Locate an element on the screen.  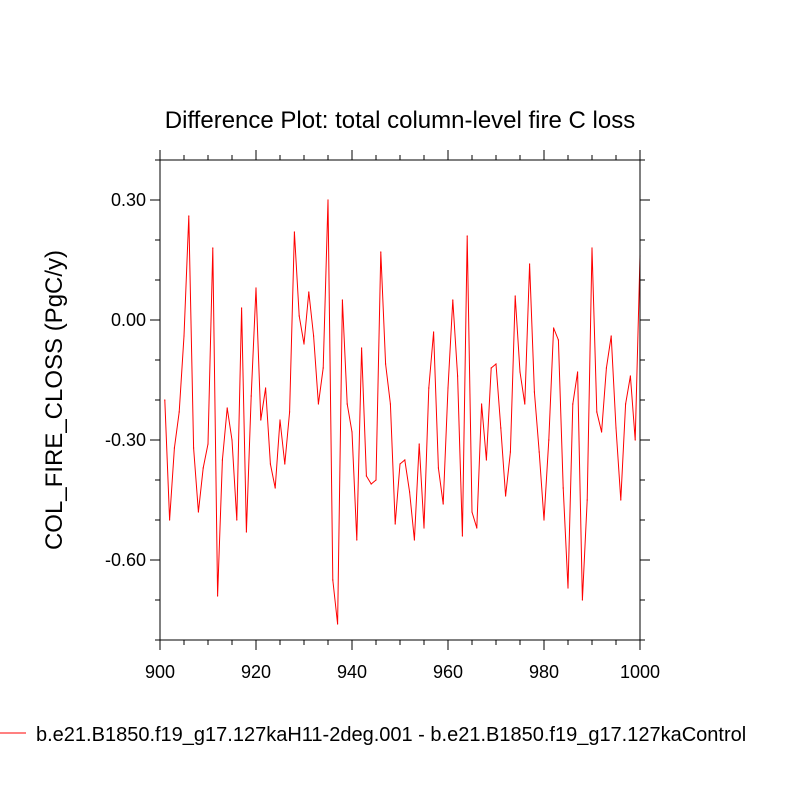
x-tick-label: 920 is located at coordinates (256, 672).